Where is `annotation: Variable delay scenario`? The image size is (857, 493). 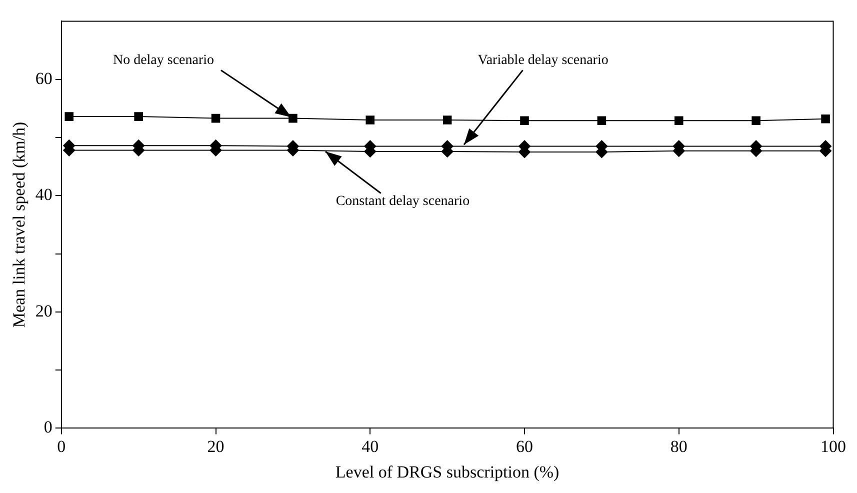
annotation: Variable delay scenario is located at coordinates (543, 60).